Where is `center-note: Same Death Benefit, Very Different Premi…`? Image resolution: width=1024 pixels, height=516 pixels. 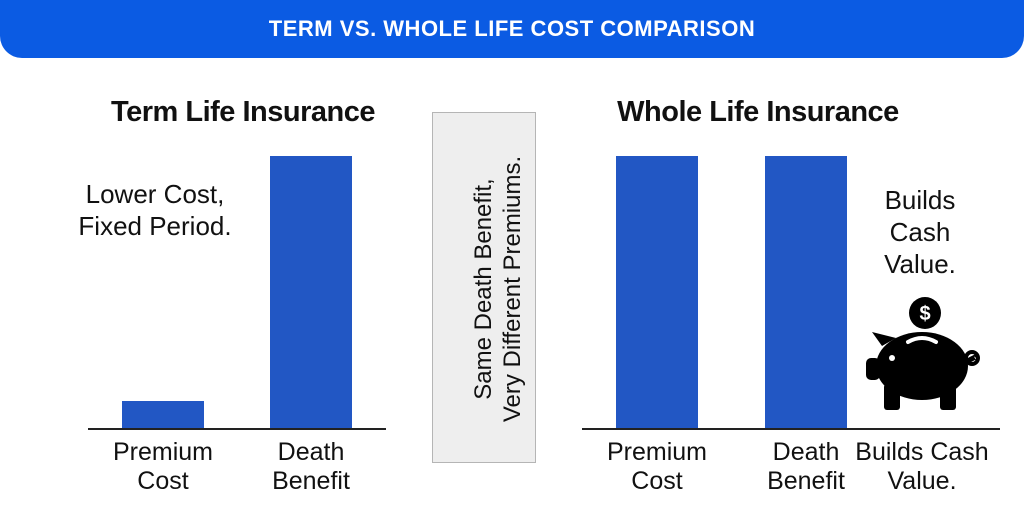 center-note: Same Death Benefit, Very Different Premi… is located at coordinates (497, 289).